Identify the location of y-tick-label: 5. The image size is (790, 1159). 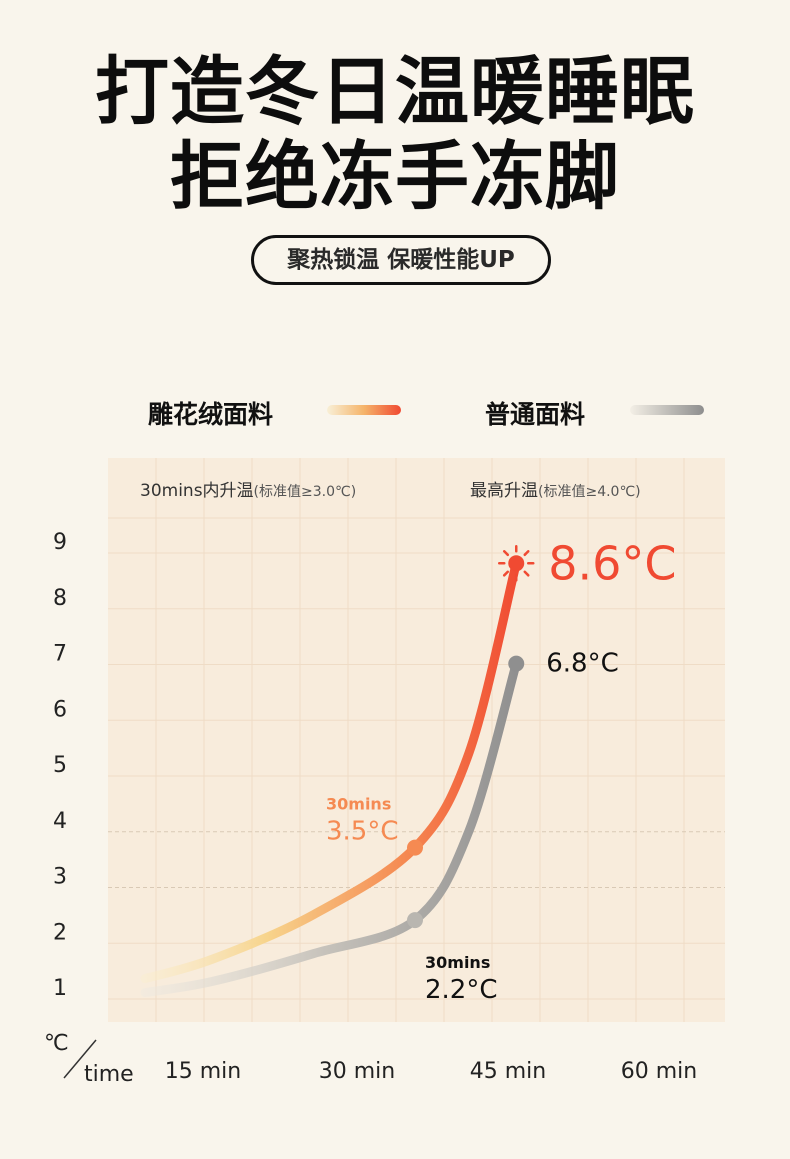
(60, 765).